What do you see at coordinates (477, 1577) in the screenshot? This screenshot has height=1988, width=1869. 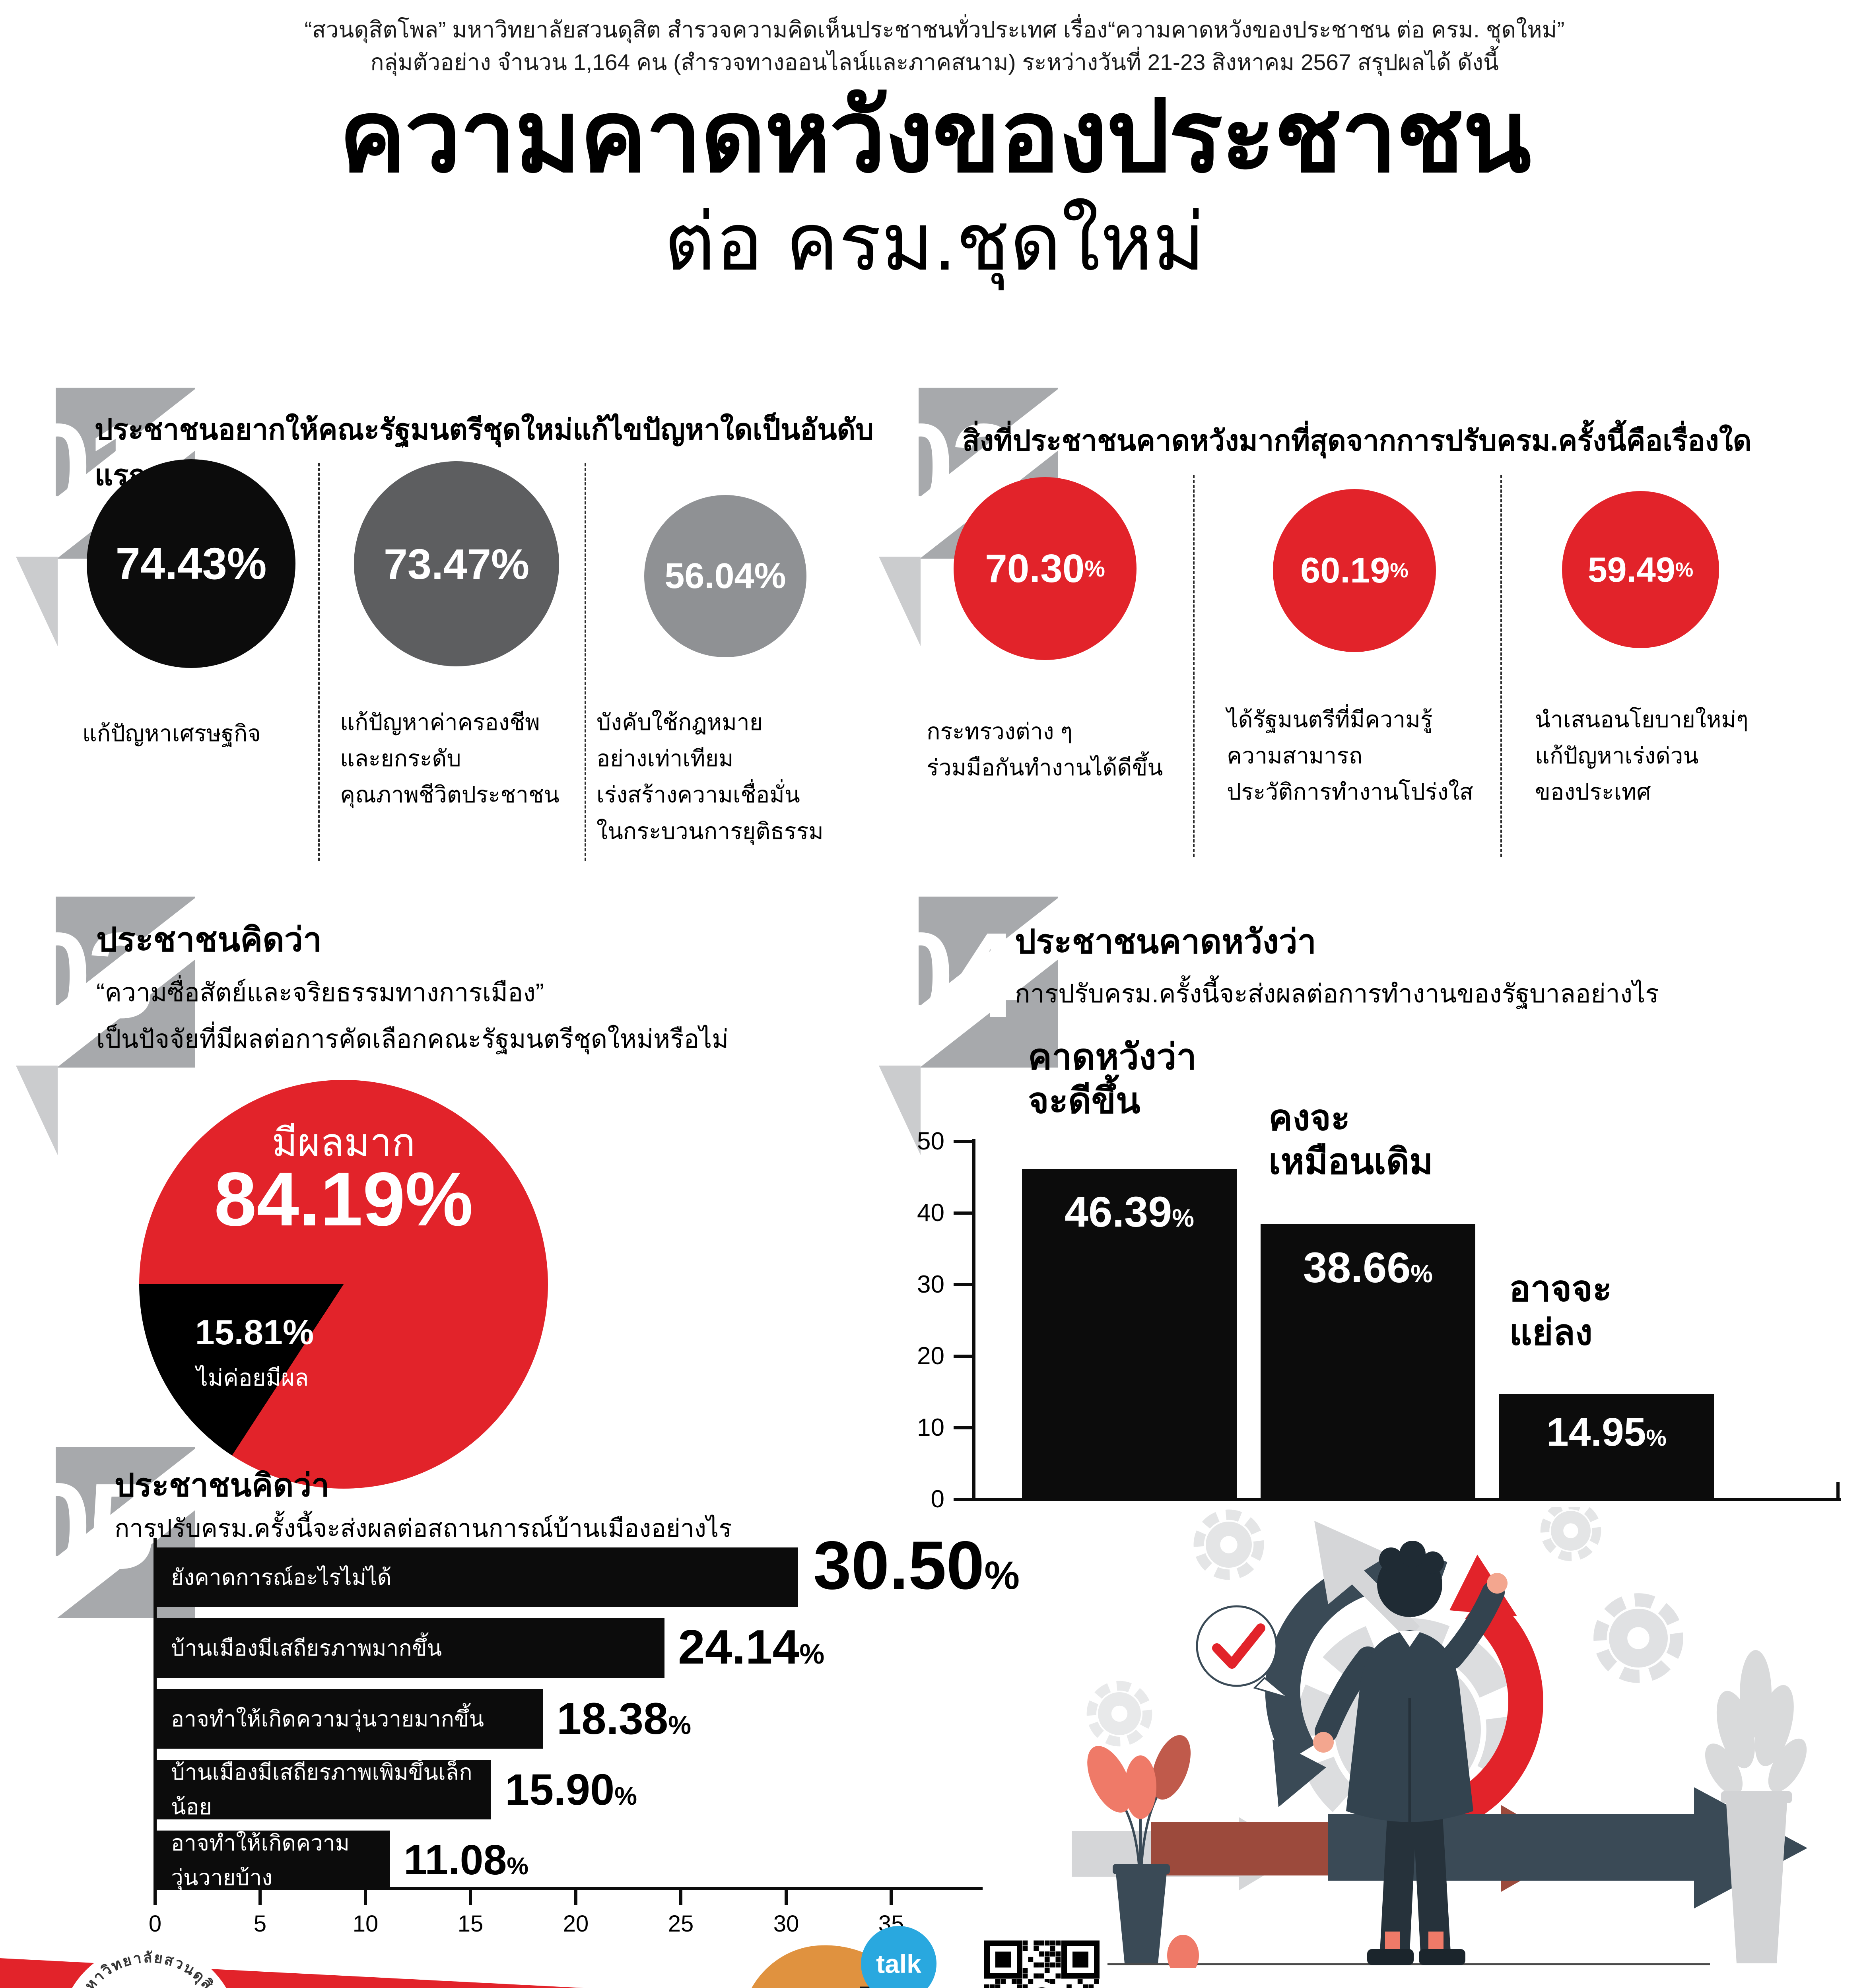 I see `q5-bar: ยังคาดการณ์อะไรไม่ได้` at bounding box center [477, 1577].